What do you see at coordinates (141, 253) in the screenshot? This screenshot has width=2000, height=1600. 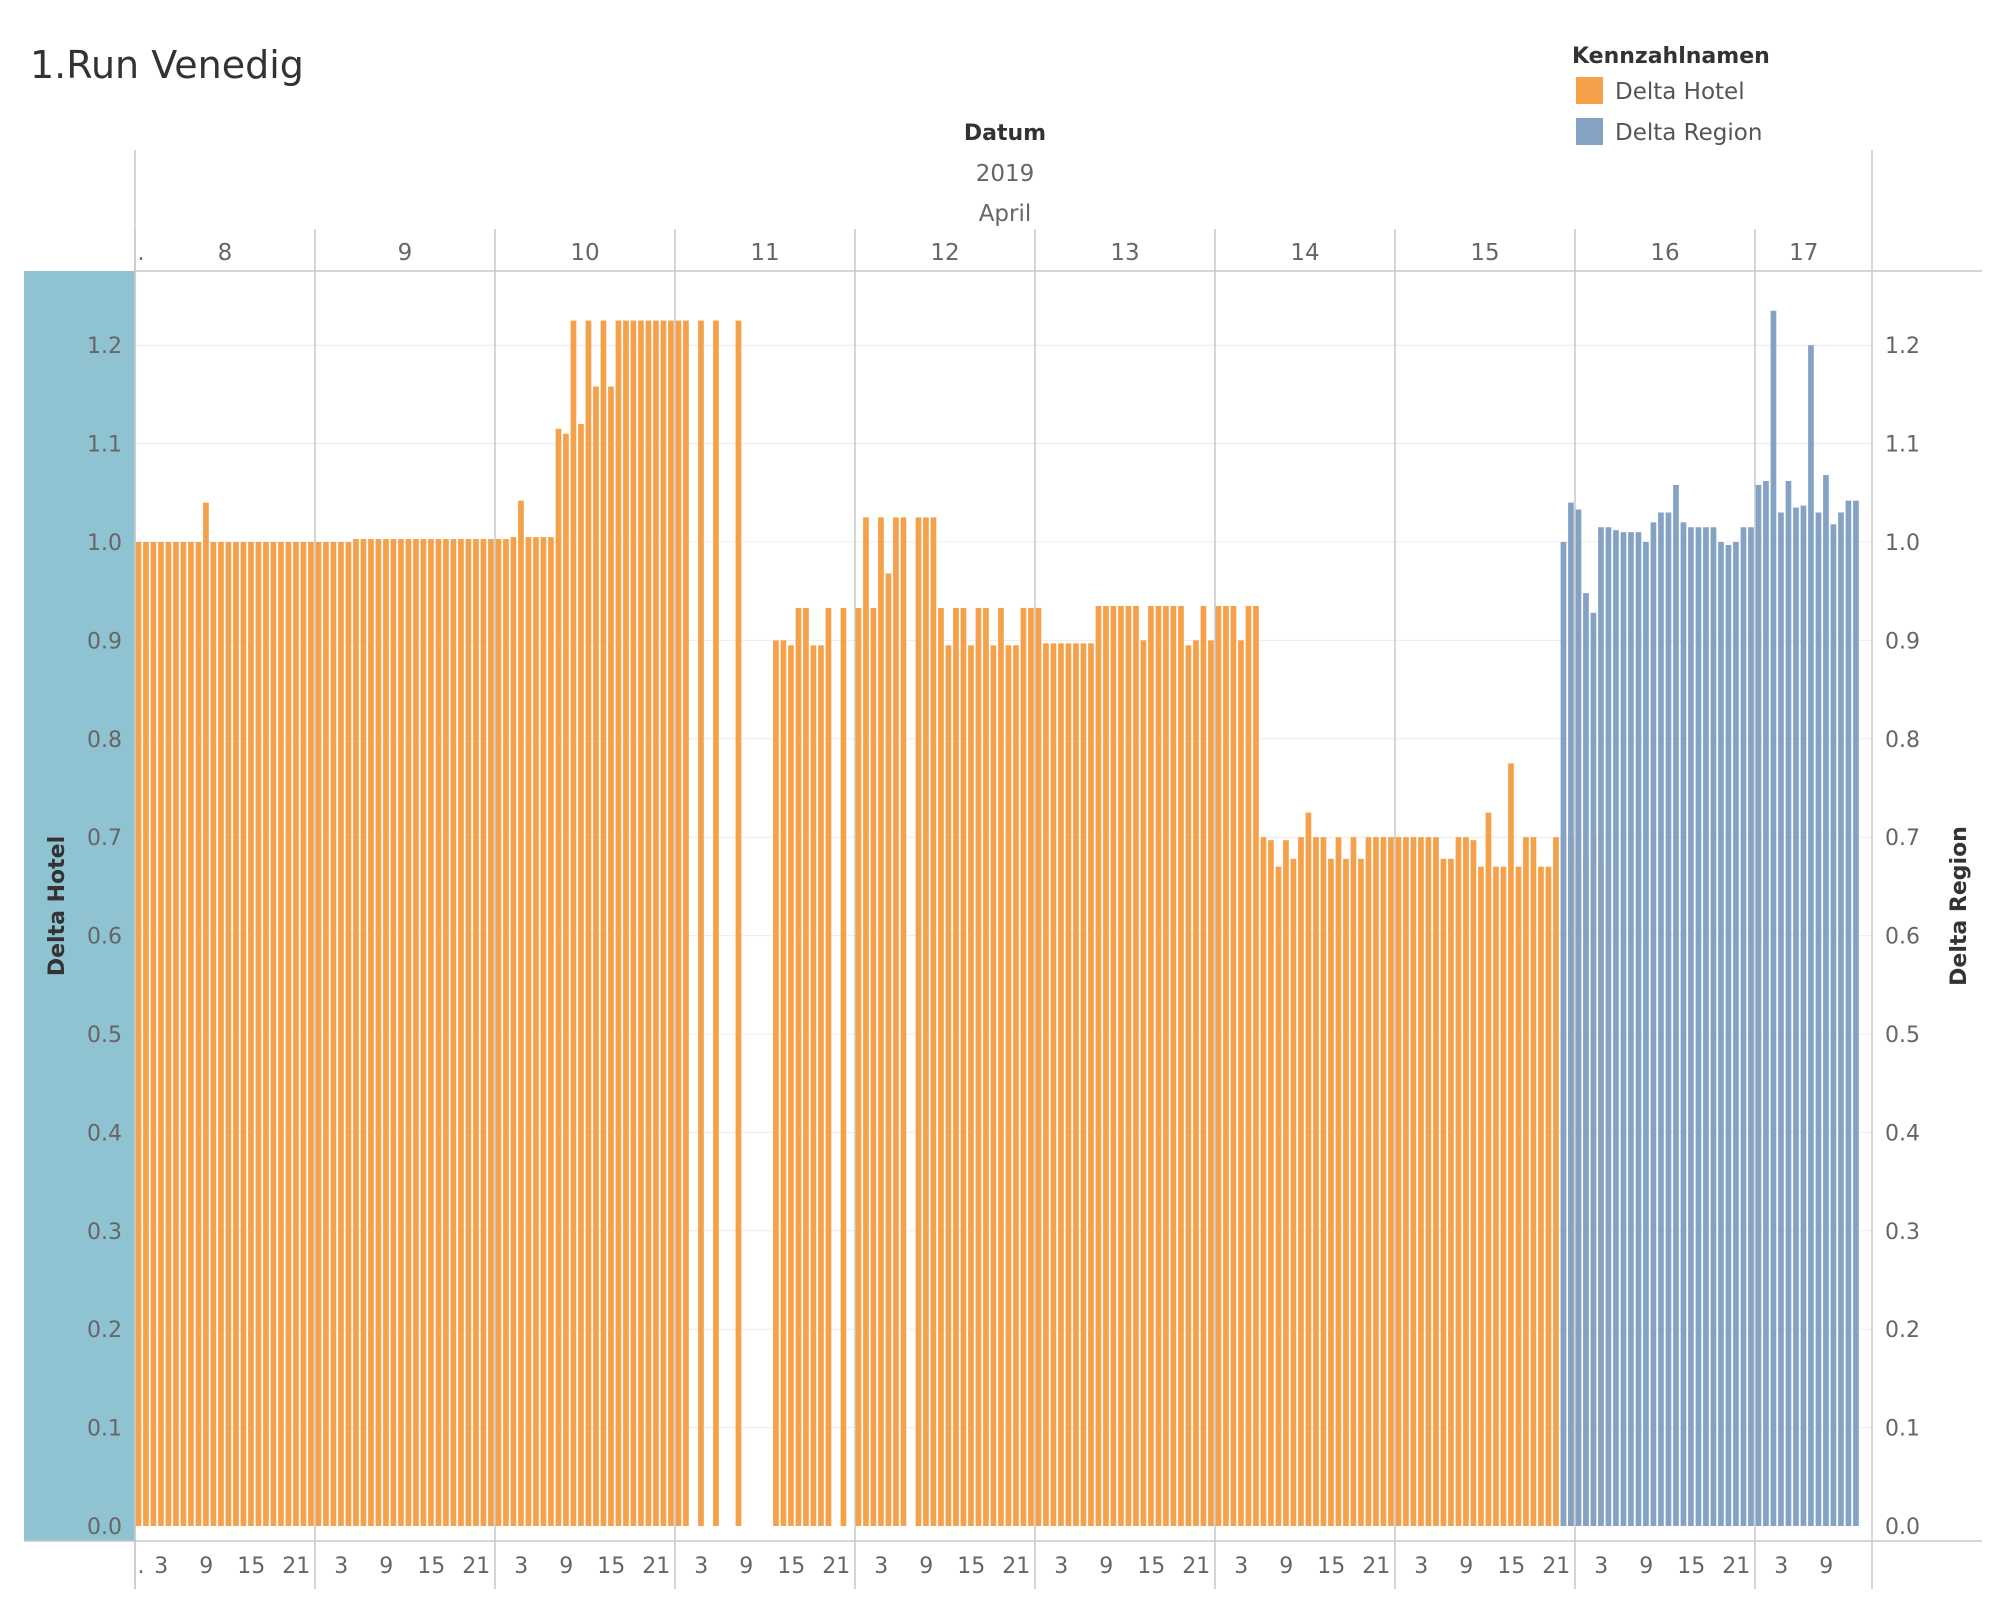 I see `day-stub-label: .` at bounding box center [141, 253].